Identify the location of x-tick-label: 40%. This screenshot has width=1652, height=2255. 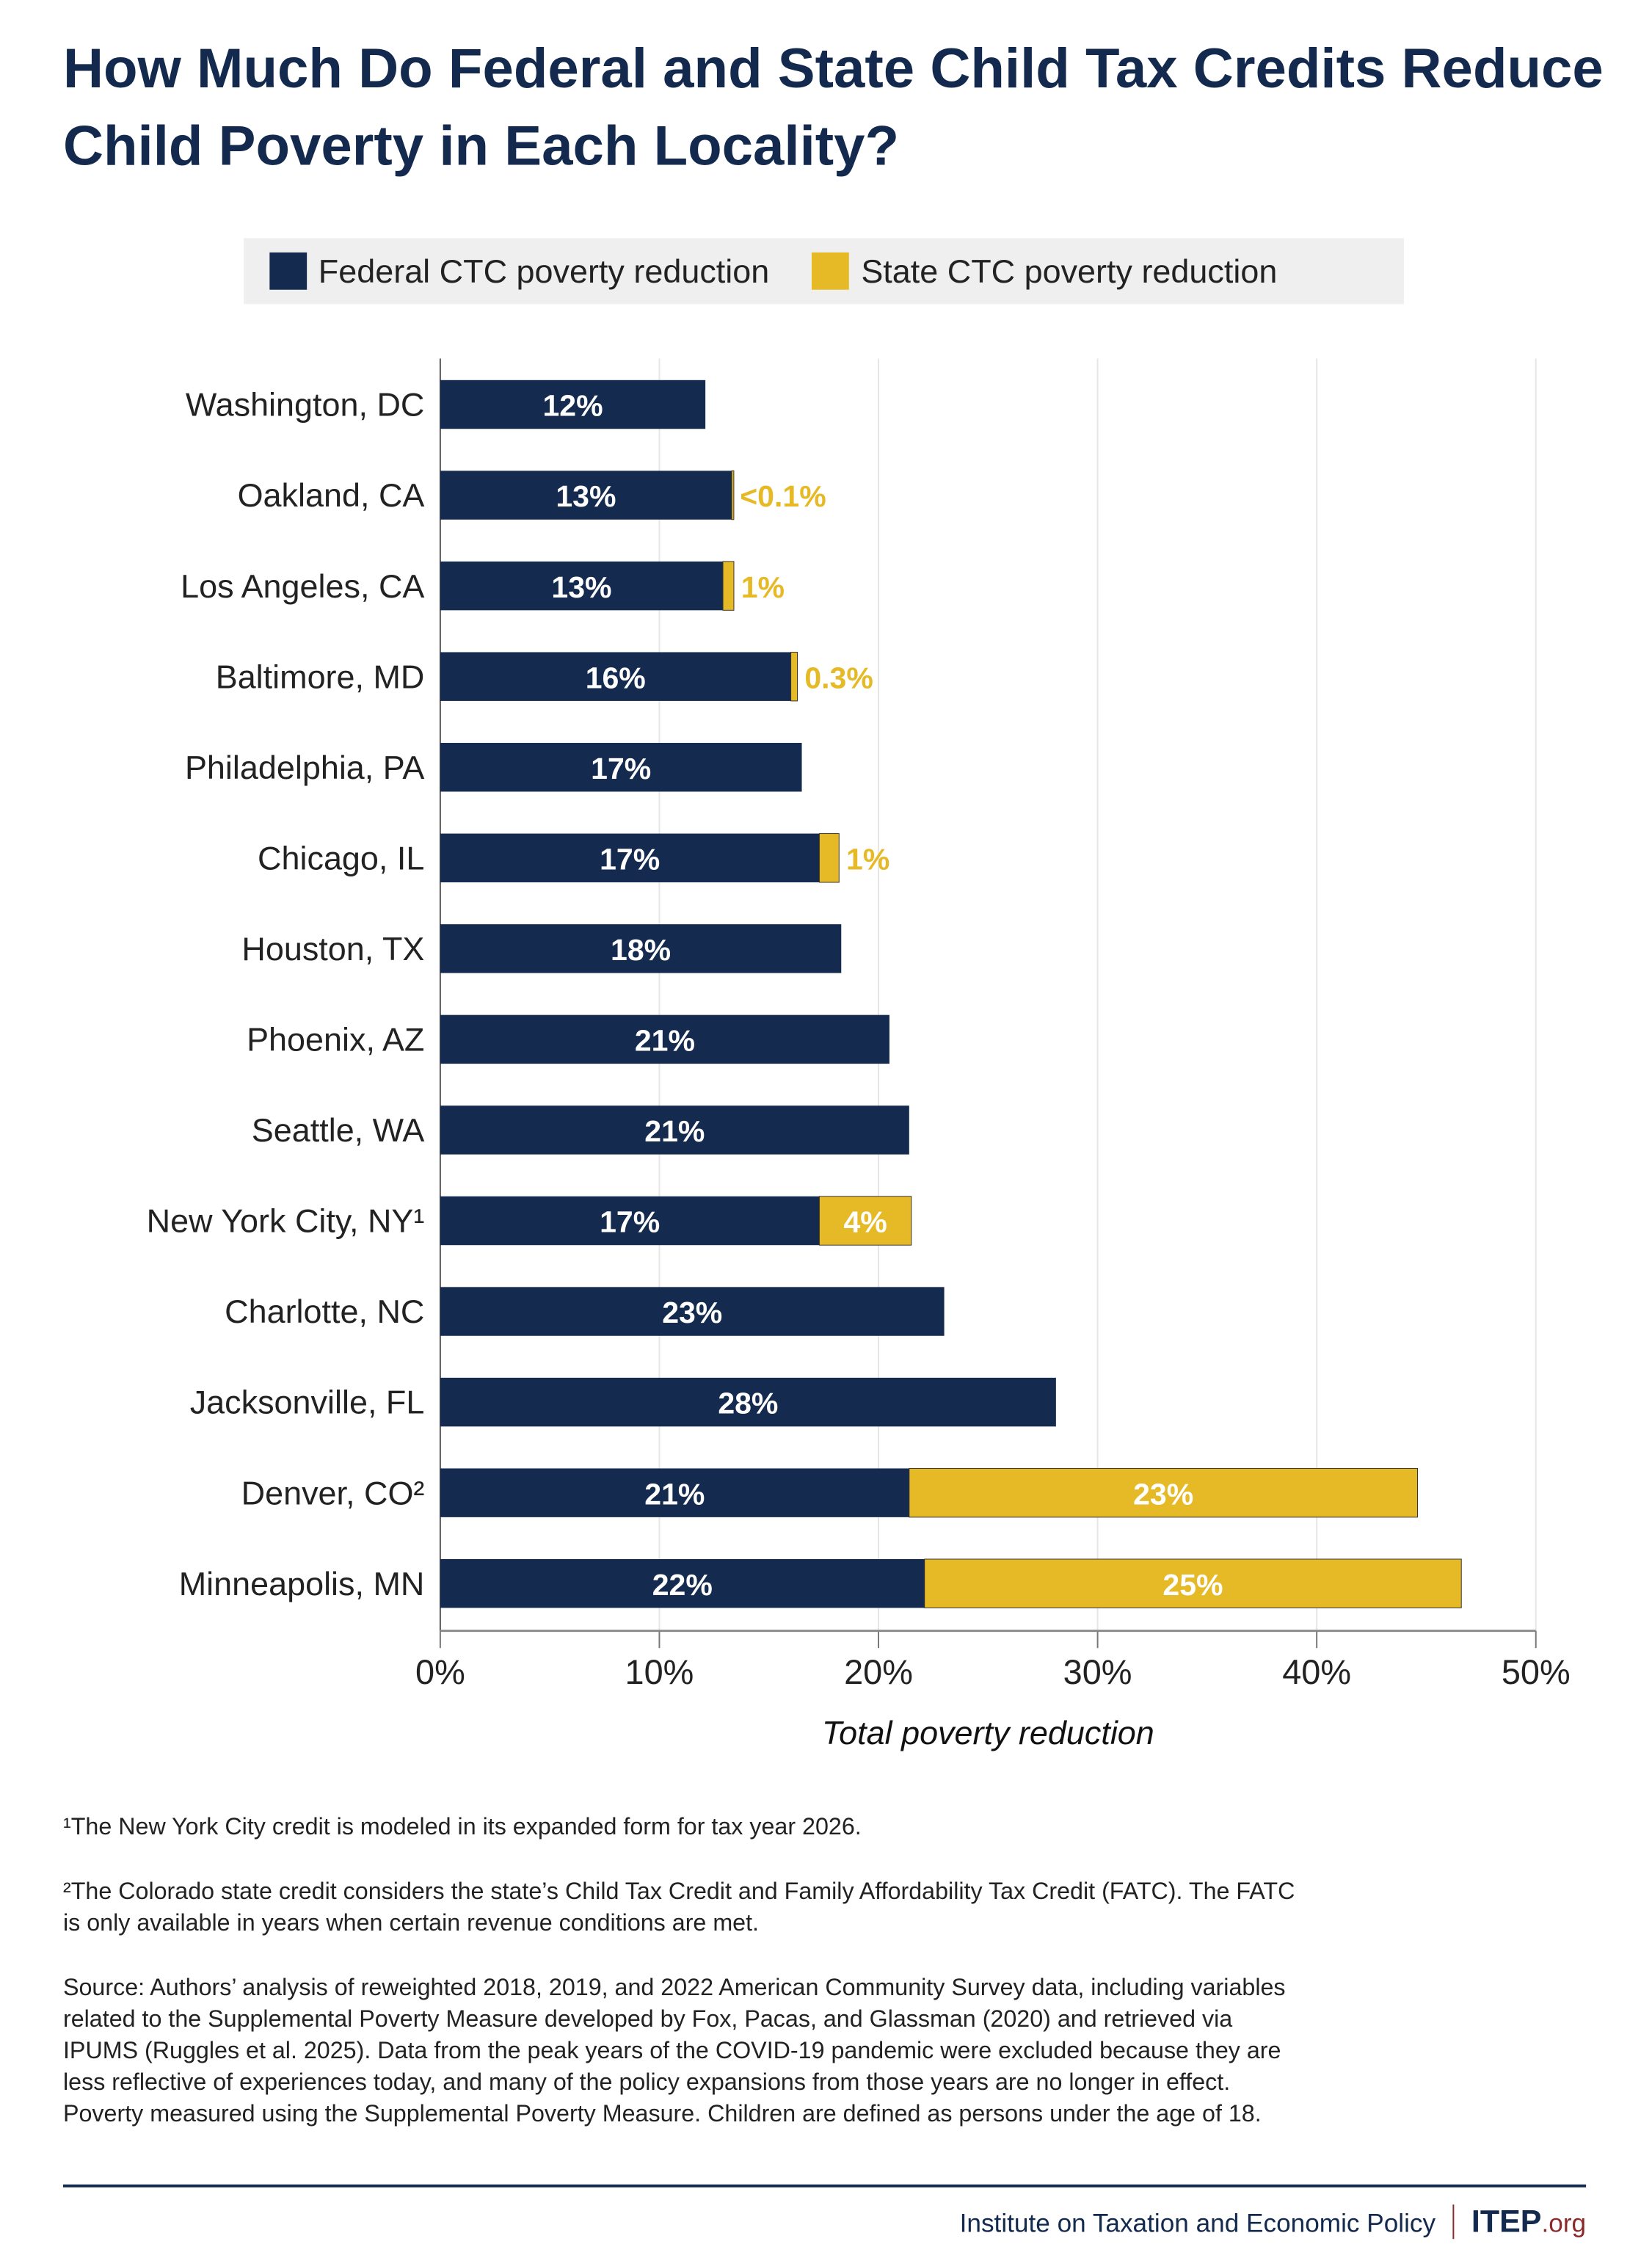
(1316, 1672).